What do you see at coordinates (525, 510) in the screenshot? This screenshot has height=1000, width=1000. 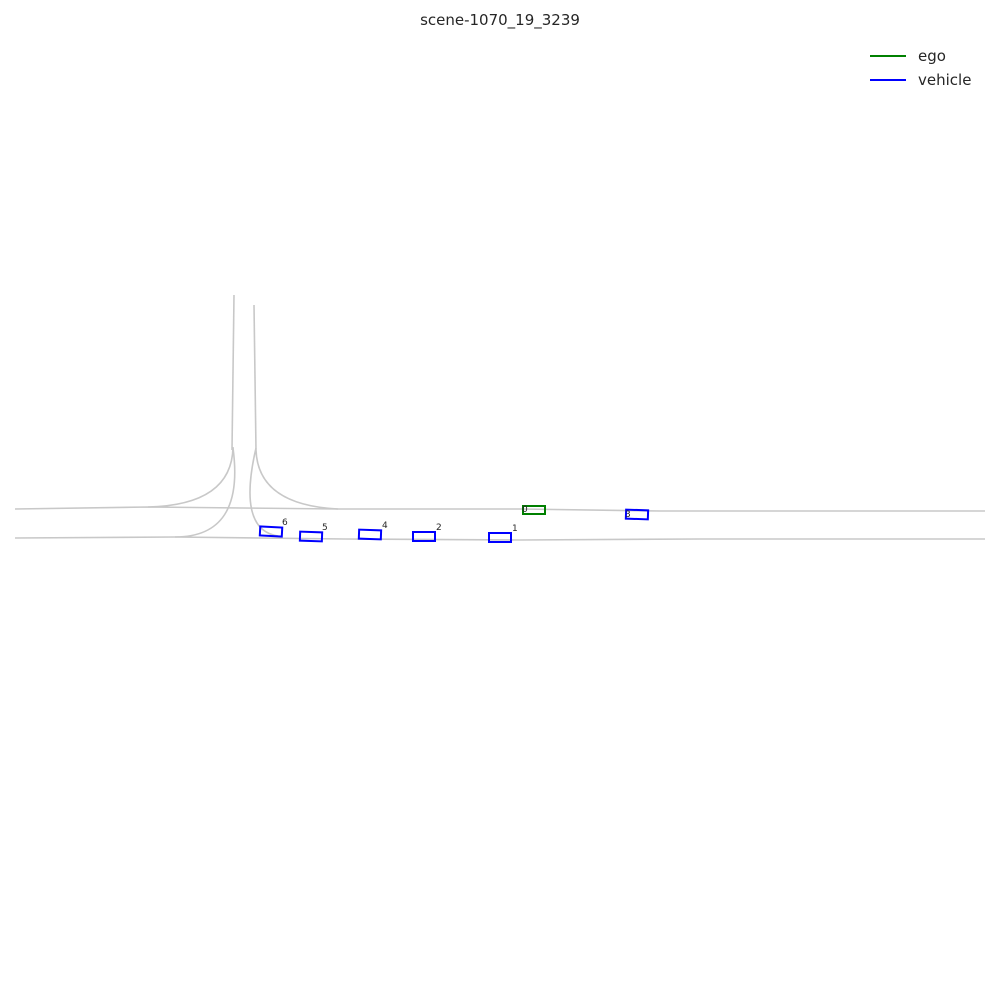 I see `agent-label-0: 0` at bounding box center [525, 510].